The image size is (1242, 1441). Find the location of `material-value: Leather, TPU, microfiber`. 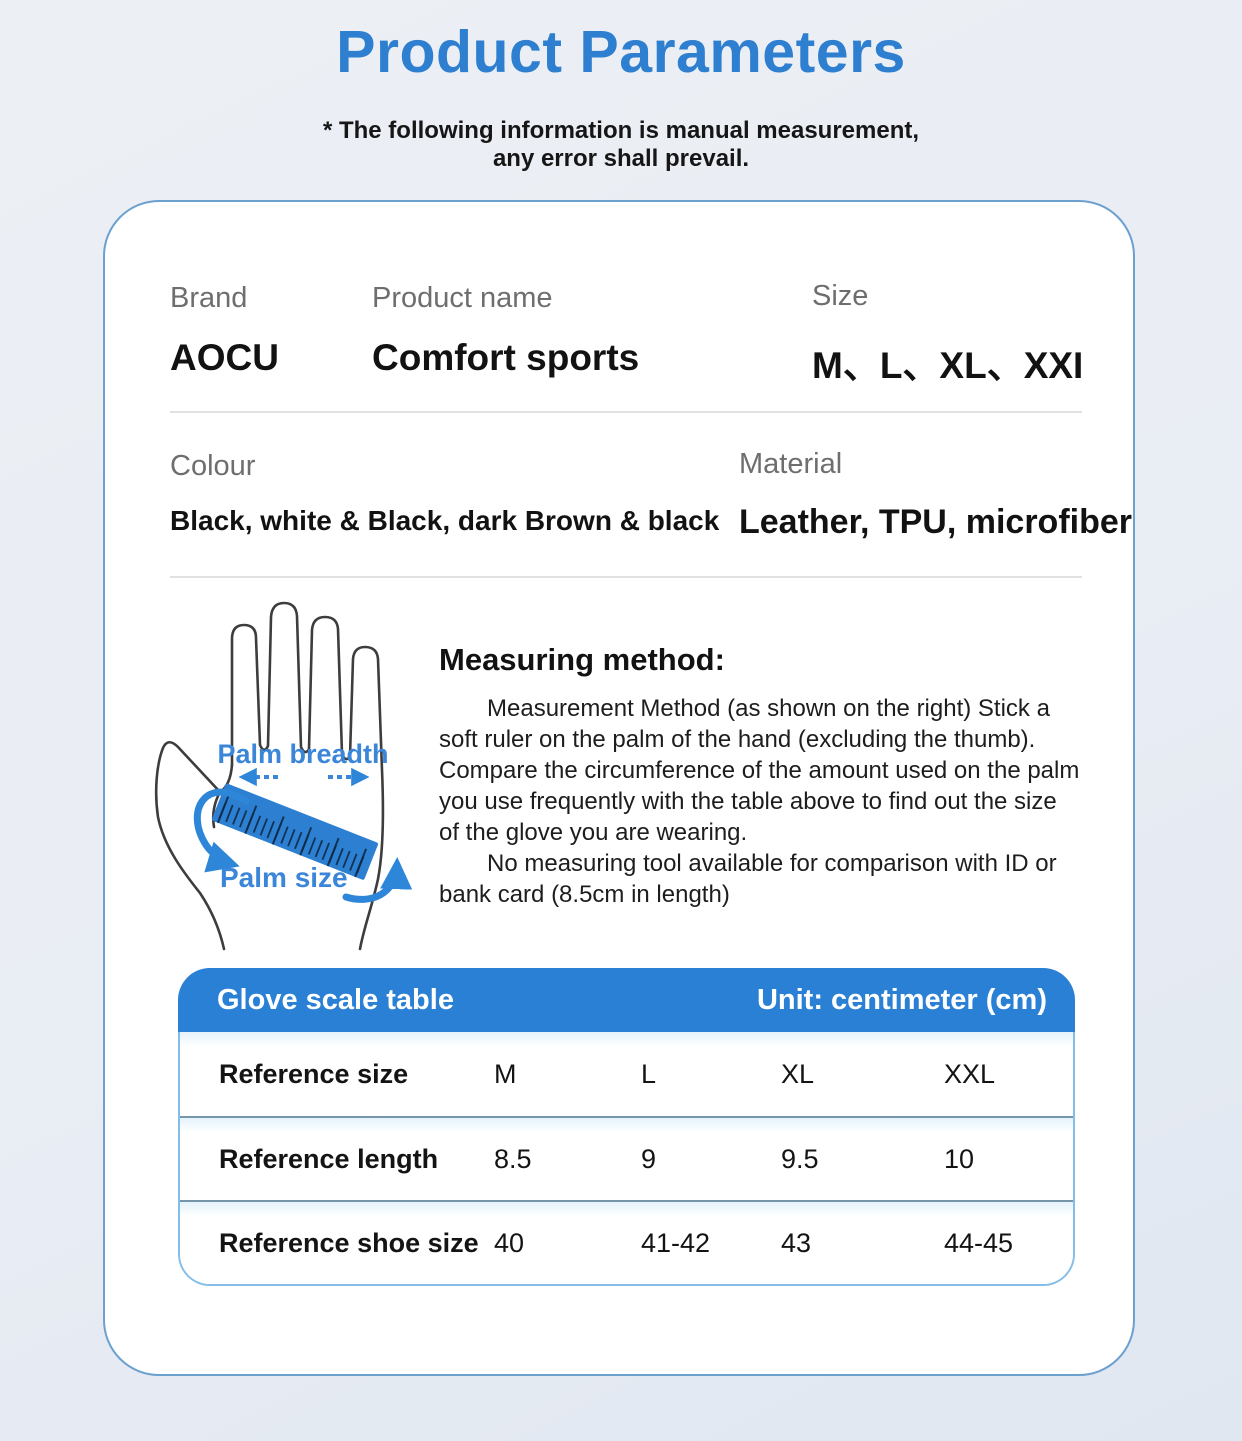

material-value: Leather, TPU, microfiber is located at coordinates (935, 522).